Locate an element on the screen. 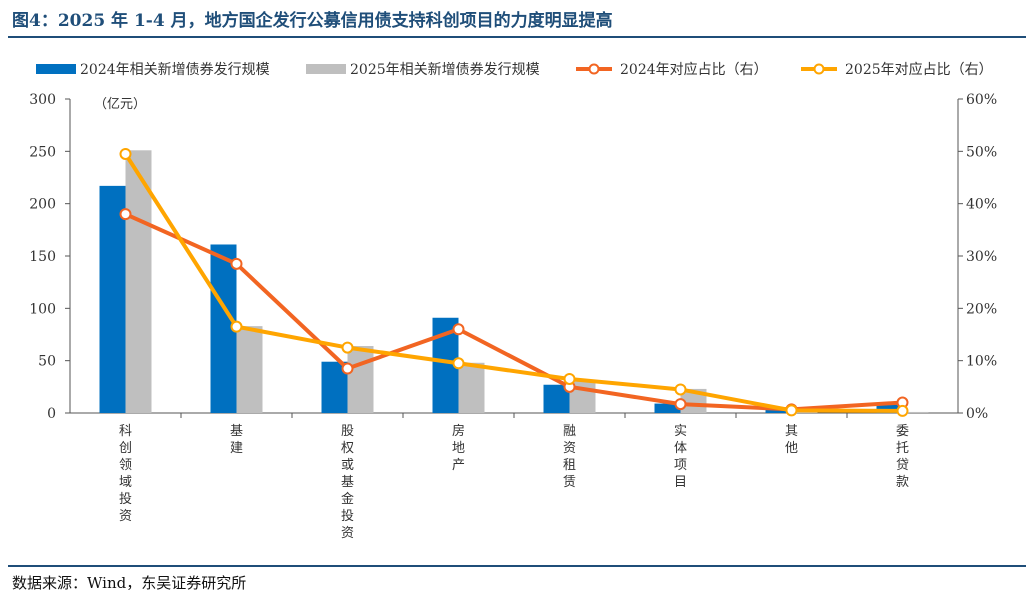  x-tick-label: 融资租赁 is located at coordinates (569, 457).